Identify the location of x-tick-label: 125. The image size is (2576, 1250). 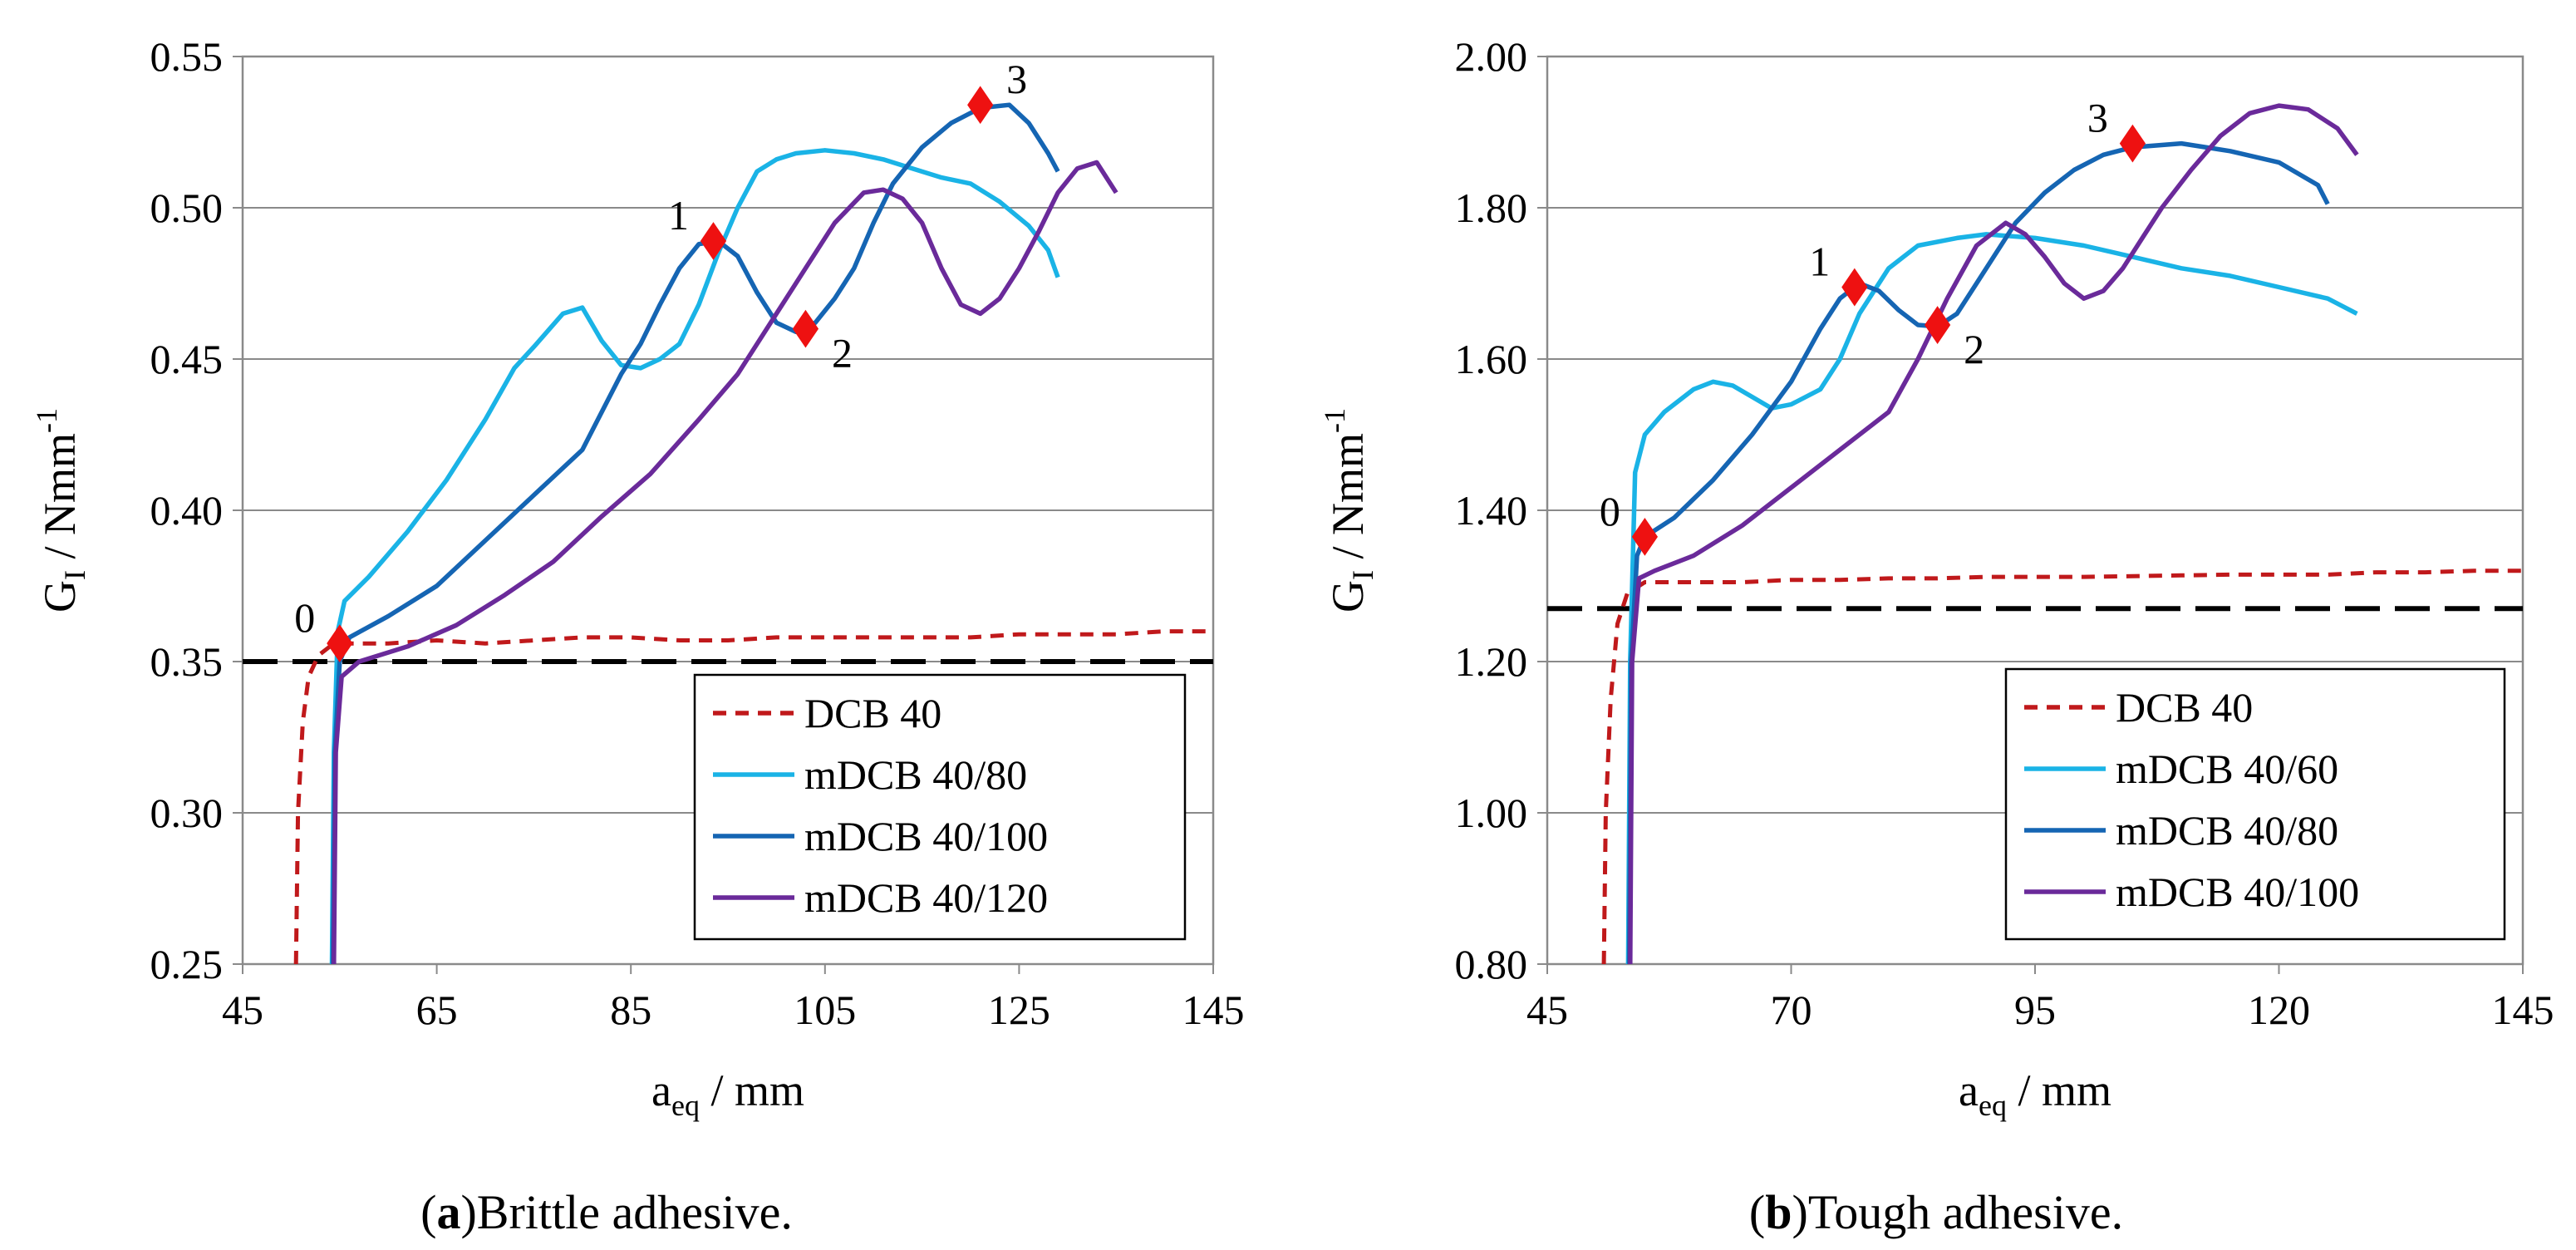
(1019, 1010).